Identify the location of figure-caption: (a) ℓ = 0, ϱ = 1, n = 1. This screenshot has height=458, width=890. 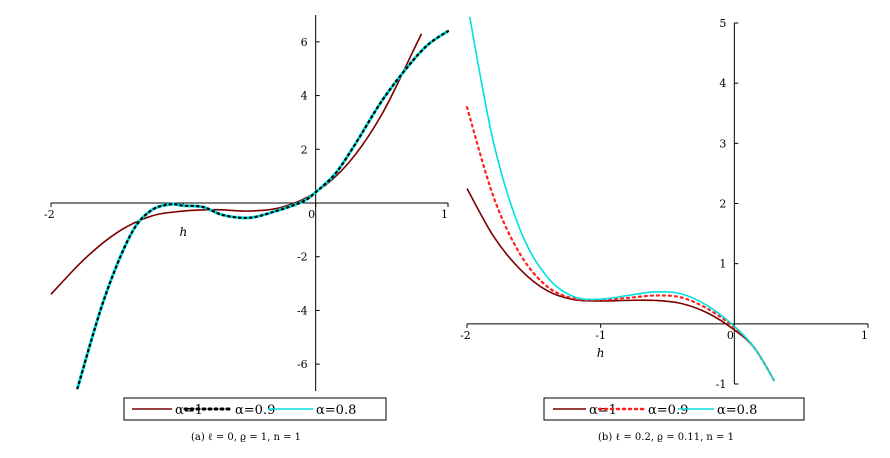
(246, 437).